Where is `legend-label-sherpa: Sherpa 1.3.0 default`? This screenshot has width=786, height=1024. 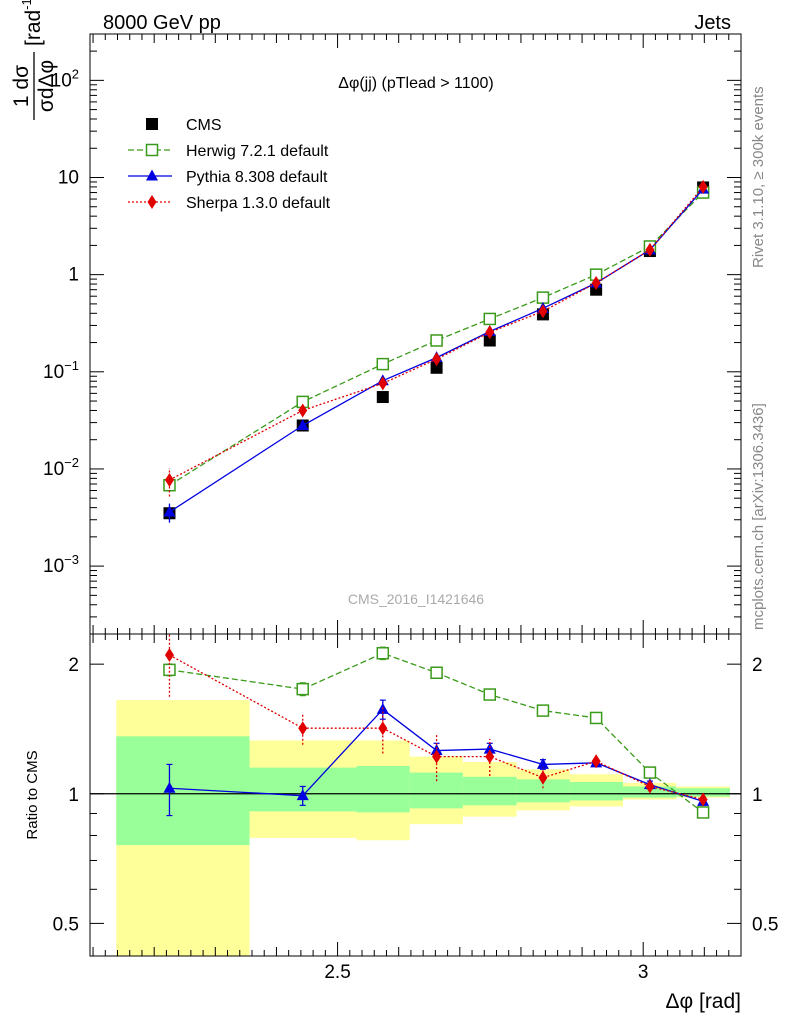 legend-label-sherpa: Sherpa 1.3.0 default is located at coordinates (258, 203).